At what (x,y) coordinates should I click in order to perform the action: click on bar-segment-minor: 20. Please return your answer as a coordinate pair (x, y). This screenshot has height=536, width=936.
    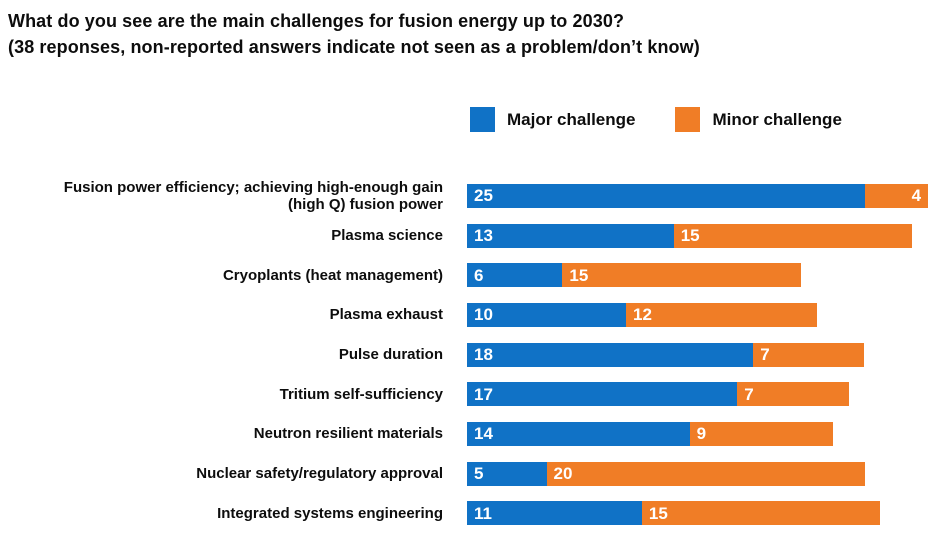
    Looking at the image, I should click on (705, 473).